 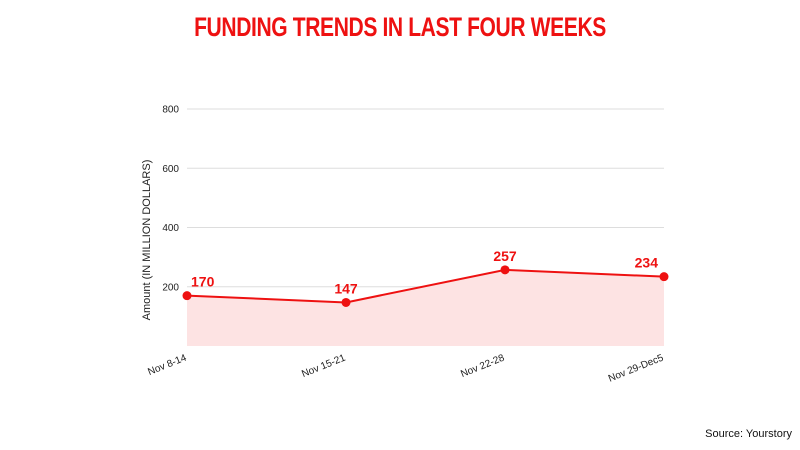 What do you see at coordinates (636, 368) in the screenshot?
I see `x-tick-label: Nov 29-Dec5` at bounding box center [636, 368].